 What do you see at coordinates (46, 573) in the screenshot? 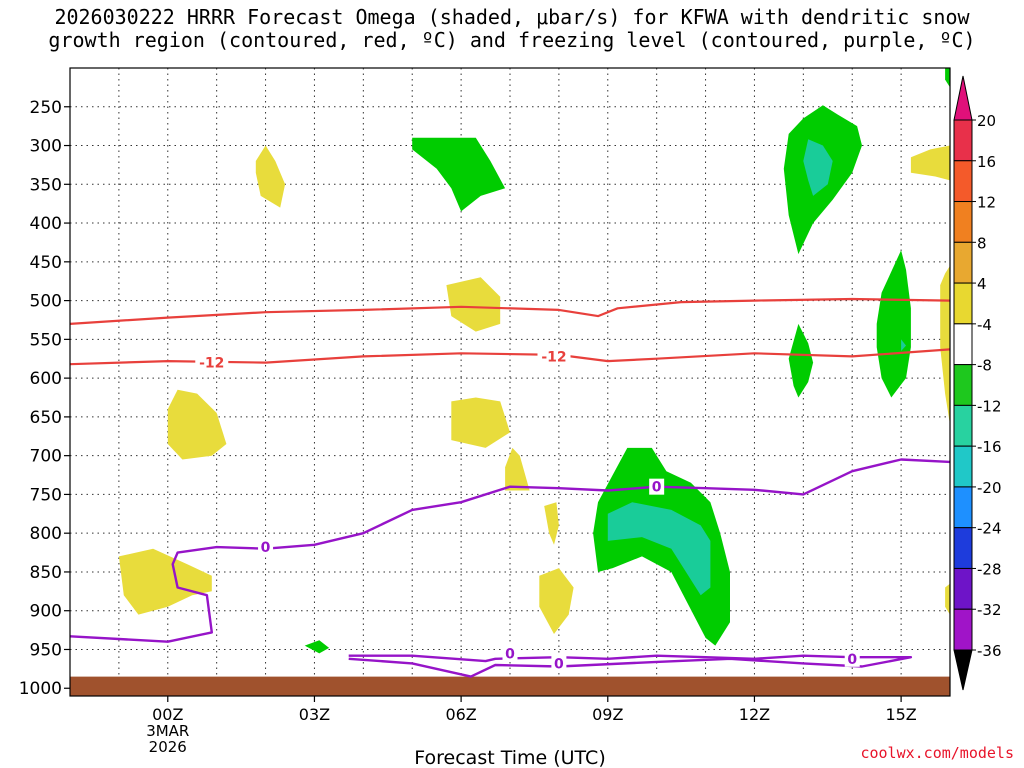
I see `y-tick-label-850: 850` at bounding box center [46, 573].